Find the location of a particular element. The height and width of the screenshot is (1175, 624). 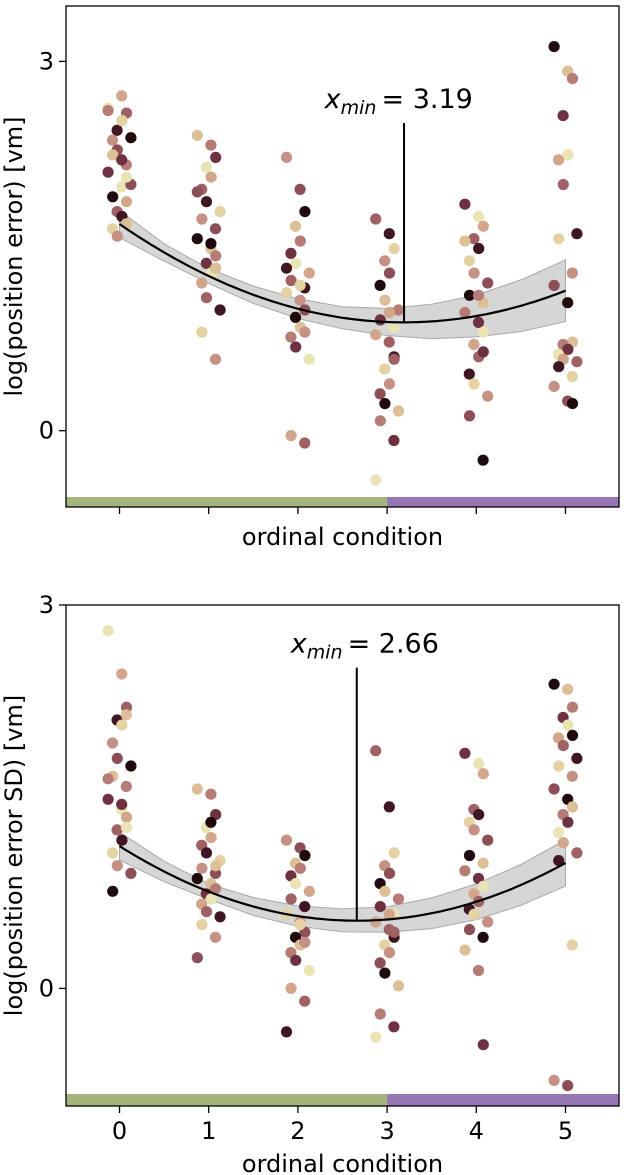

x-tick-label: 5 is located at coordinates (565, 1131).